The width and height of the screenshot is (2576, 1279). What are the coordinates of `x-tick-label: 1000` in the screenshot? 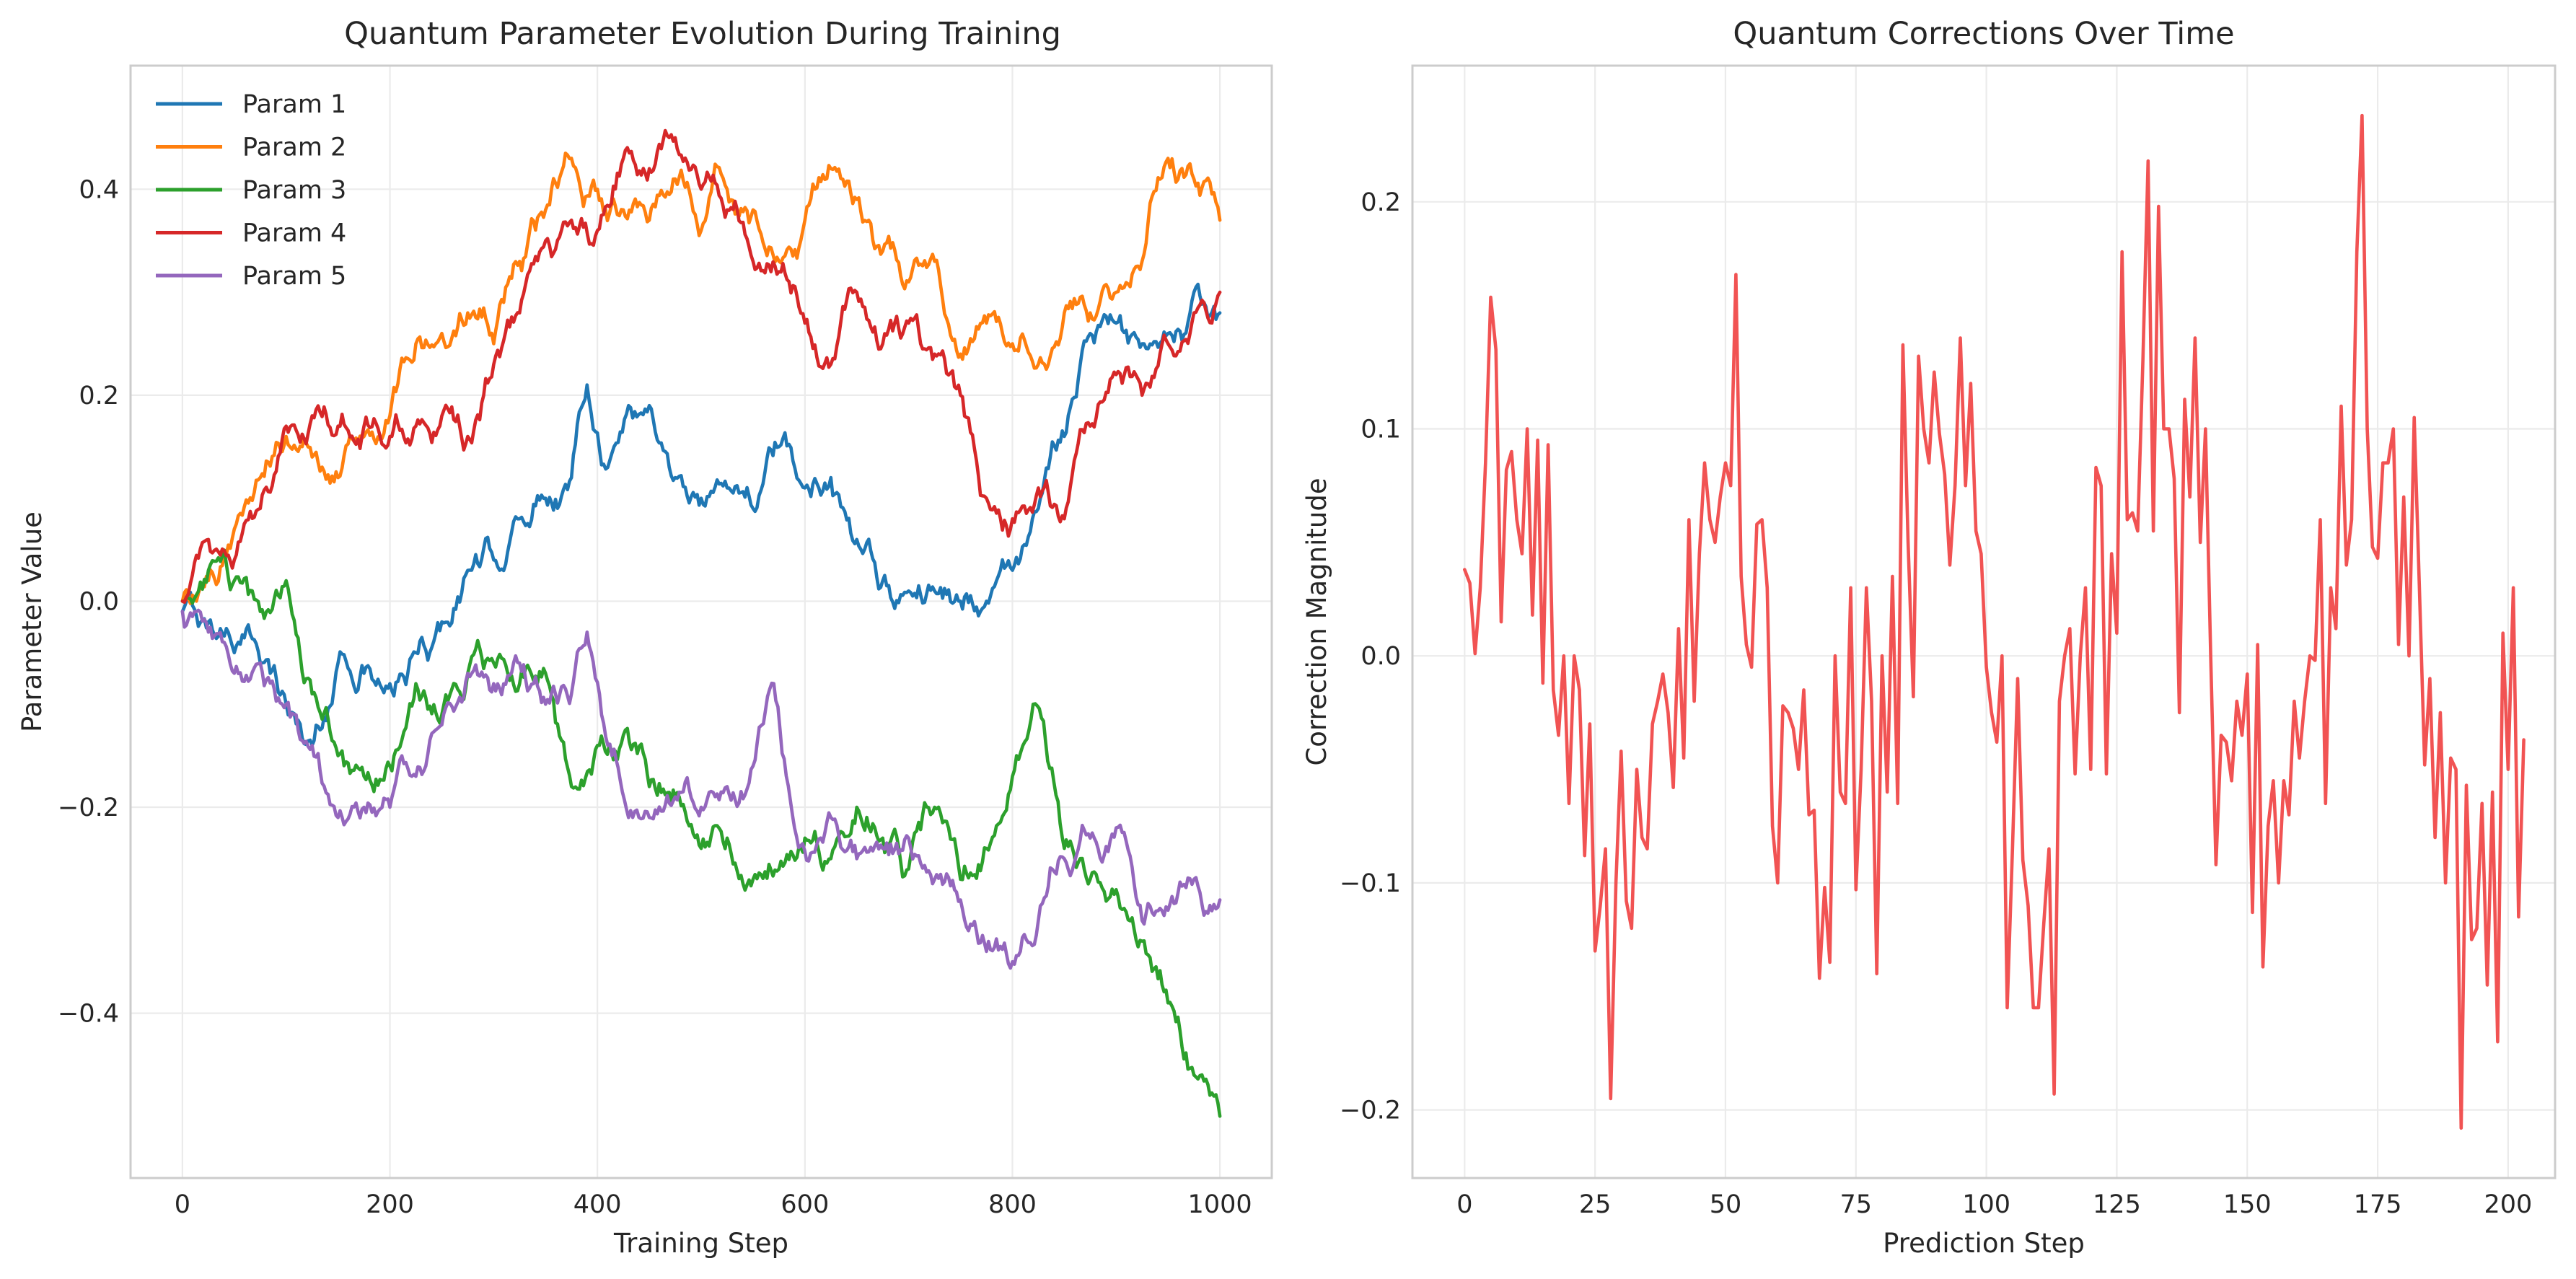 It's located at (1220, 1204).